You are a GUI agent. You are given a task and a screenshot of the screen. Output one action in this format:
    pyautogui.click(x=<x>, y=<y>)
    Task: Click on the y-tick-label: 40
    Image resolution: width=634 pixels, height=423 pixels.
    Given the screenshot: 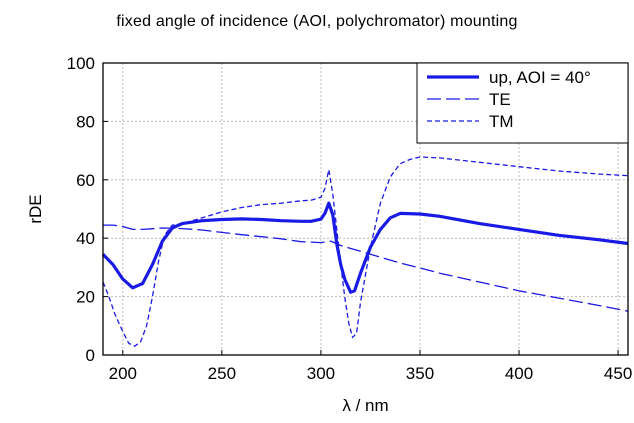 What is the action you would take?
    pyautogui.click(x=85, y=238)
    